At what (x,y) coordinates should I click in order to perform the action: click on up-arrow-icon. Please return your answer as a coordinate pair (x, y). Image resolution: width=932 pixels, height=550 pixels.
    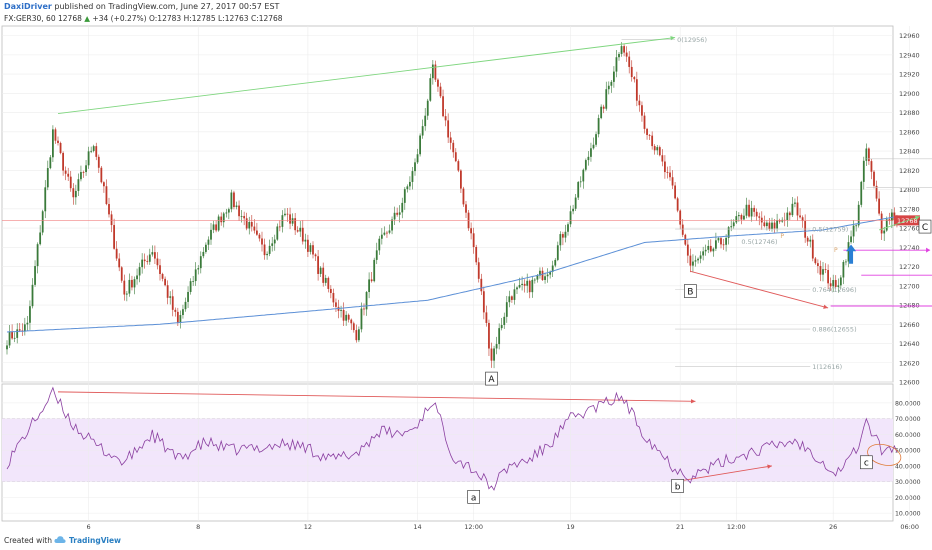
    Looking at the image, I should click on (851, 254).